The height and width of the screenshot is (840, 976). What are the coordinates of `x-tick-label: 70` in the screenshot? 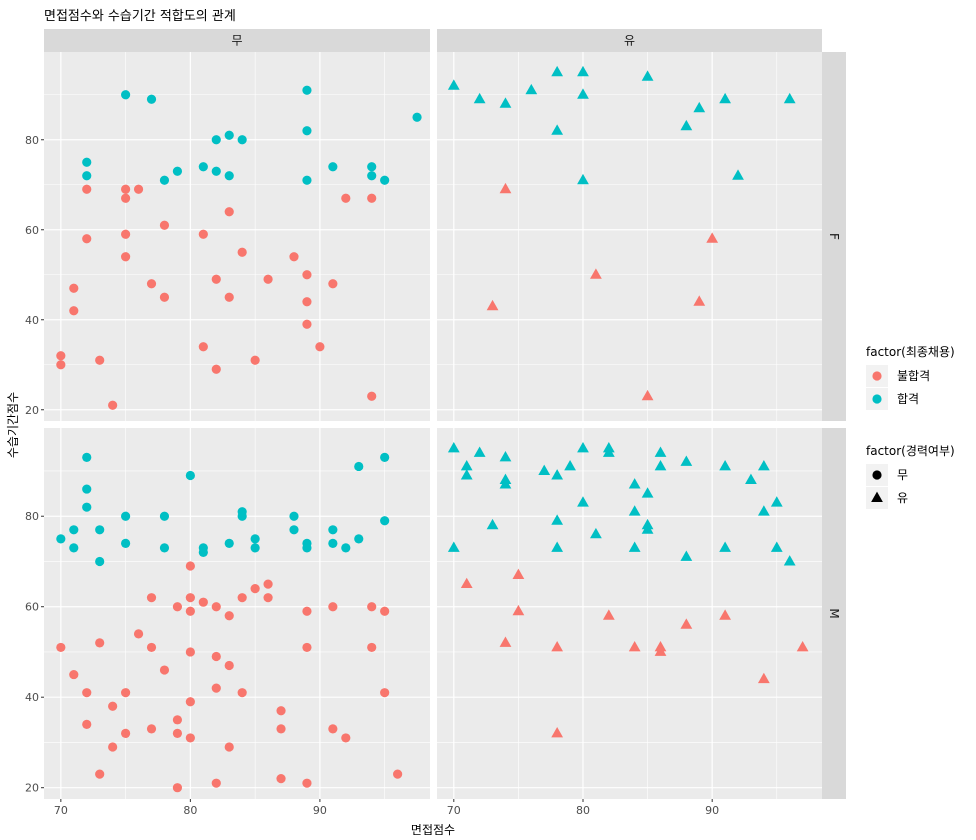 It's located at (454, 810).